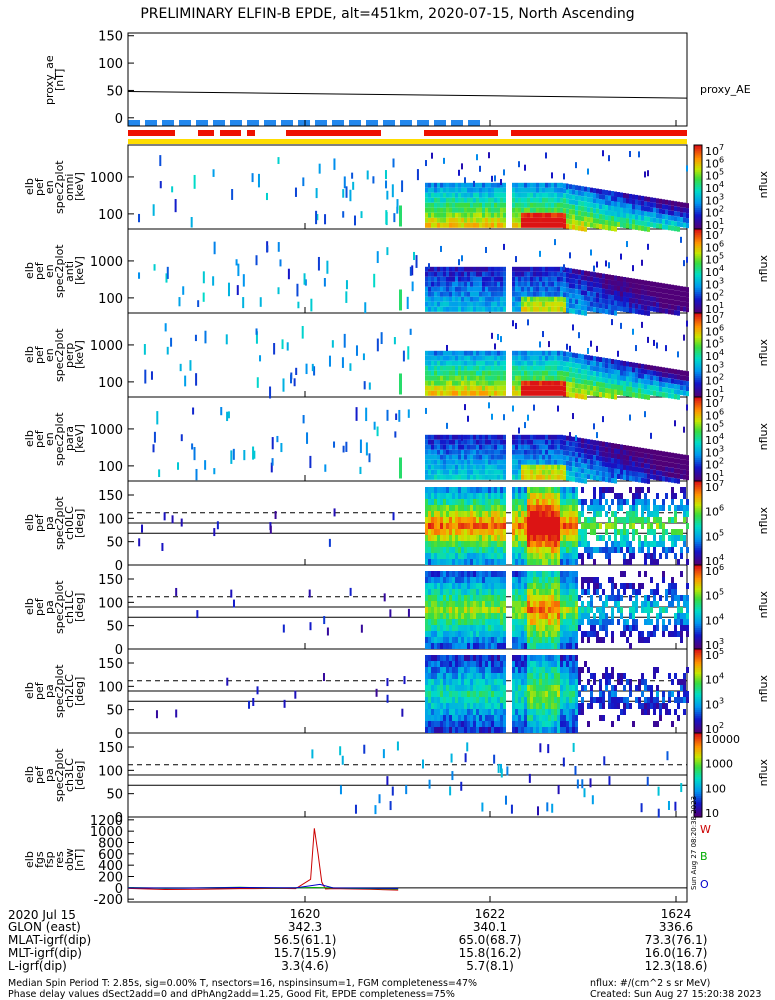 The height and width of the screenshot is (1000, 775). I want to click on colorbar-tick-7-3: 102, so click(714, 728).